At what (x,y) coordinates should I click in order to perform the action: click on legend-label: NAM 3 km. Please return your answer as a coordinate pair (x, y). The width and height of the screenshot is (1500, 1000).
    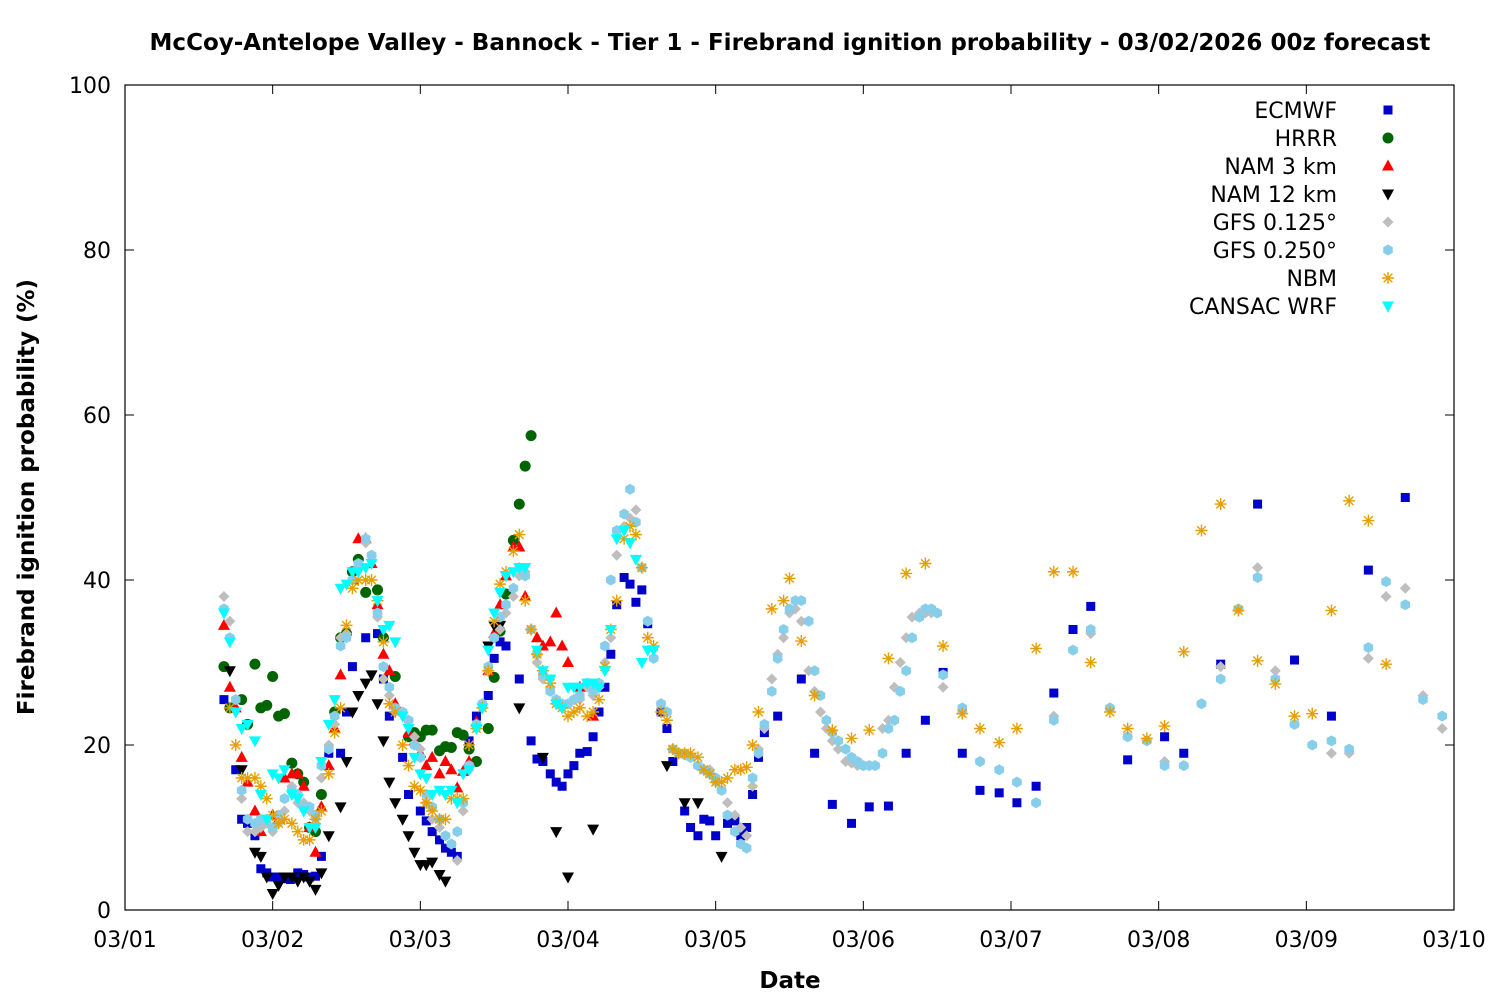
    Looking at the image, I should click on (1280, 167).